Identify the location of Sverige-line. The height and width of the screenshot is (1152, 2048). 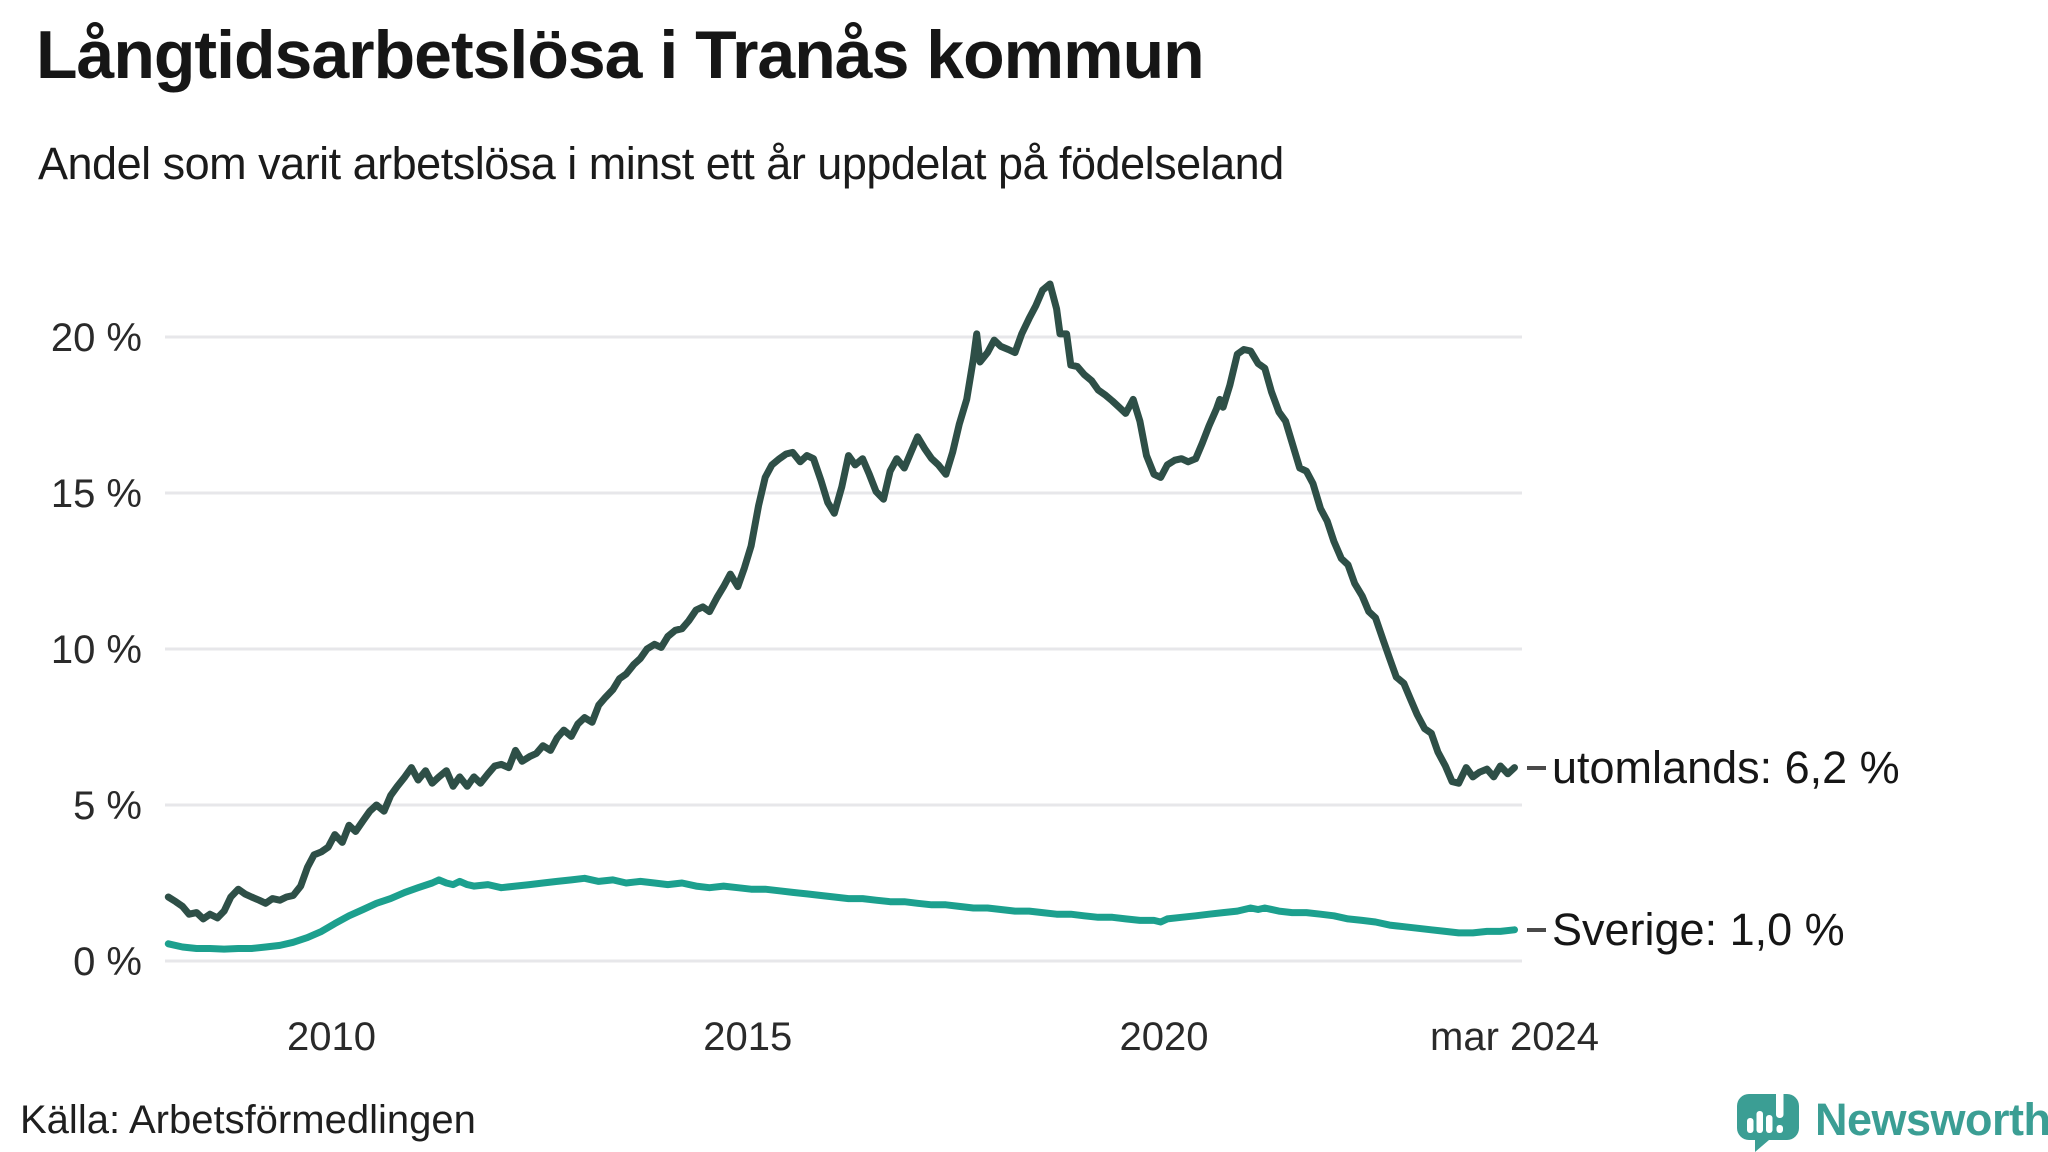
(841, 913).